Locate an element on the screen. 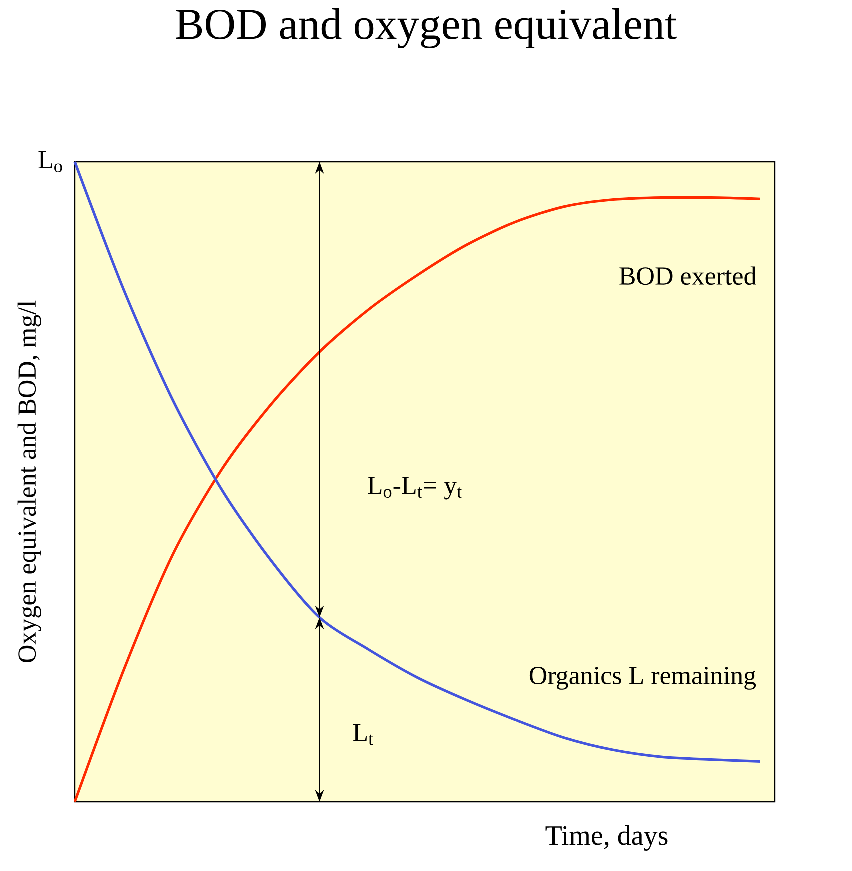  x-axis-title: Time, days is located at coordinates (607, 838).